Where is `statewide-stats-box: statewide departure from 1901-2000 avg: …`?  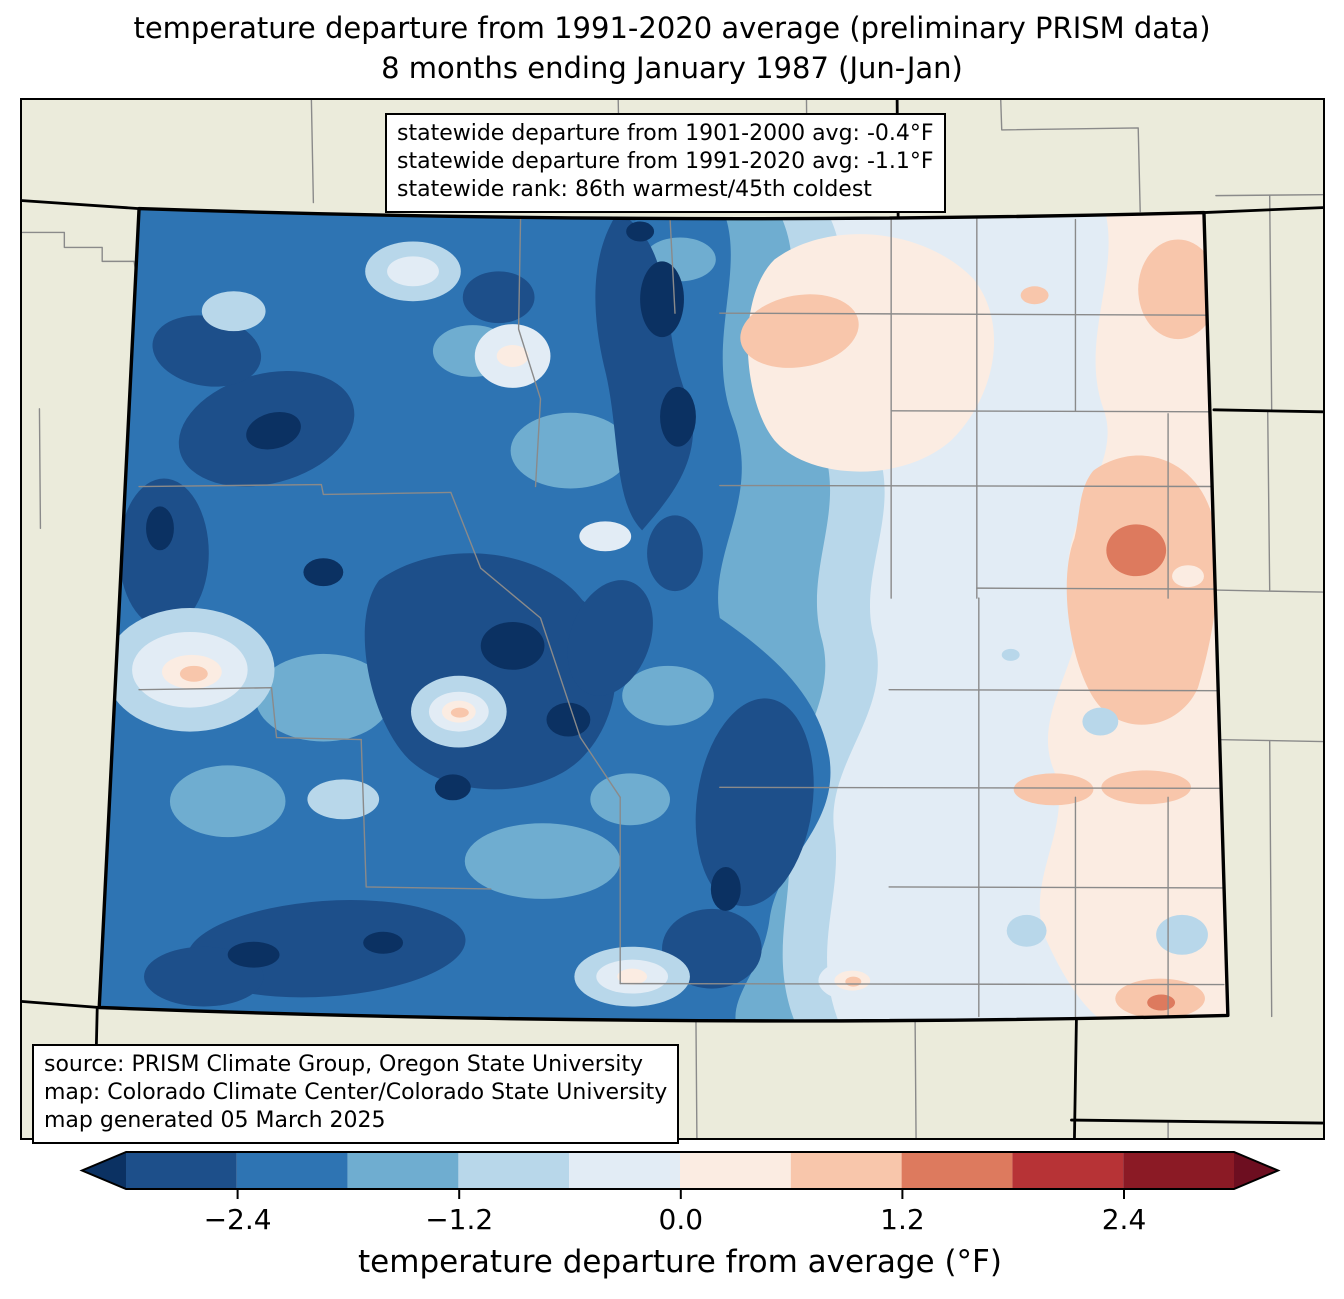
statewide-stats-box: statewide departure from 1901-2000 avg: … is located at coordinates (665, 163).